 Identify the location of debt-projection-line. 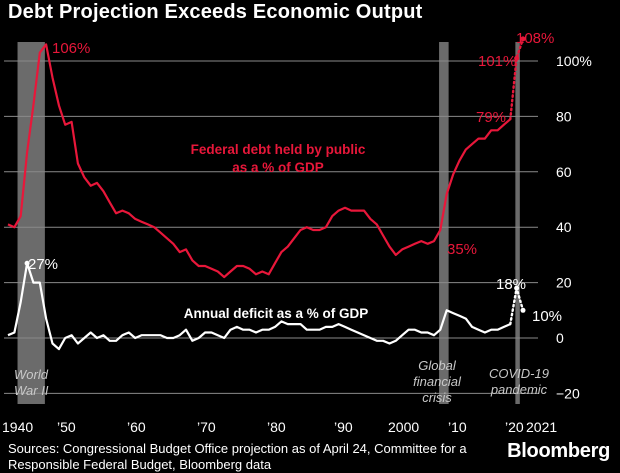
(517, 79).